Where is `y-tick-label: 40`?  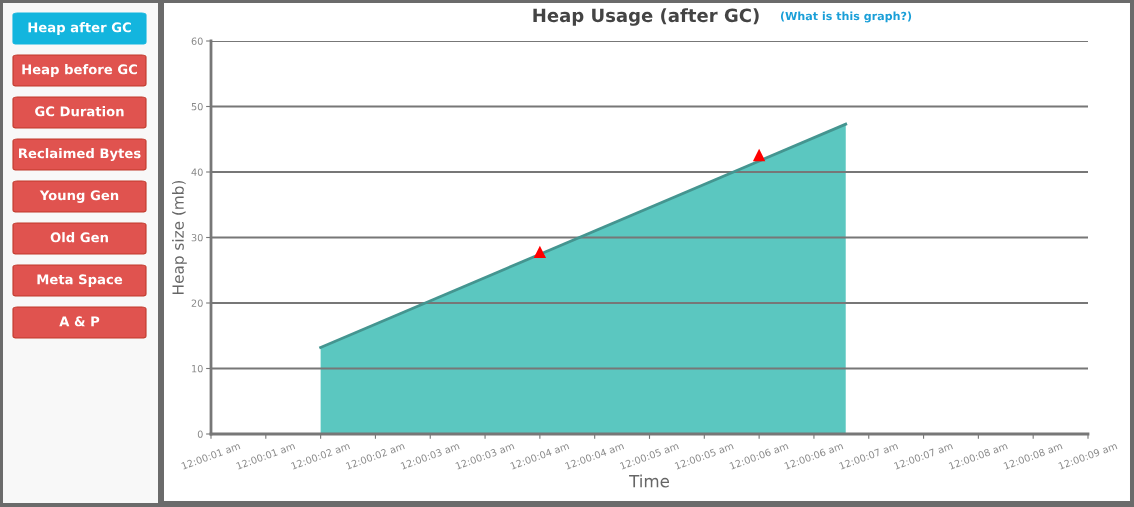
y-tick-label: 40 is located at coordinates (197, 172).